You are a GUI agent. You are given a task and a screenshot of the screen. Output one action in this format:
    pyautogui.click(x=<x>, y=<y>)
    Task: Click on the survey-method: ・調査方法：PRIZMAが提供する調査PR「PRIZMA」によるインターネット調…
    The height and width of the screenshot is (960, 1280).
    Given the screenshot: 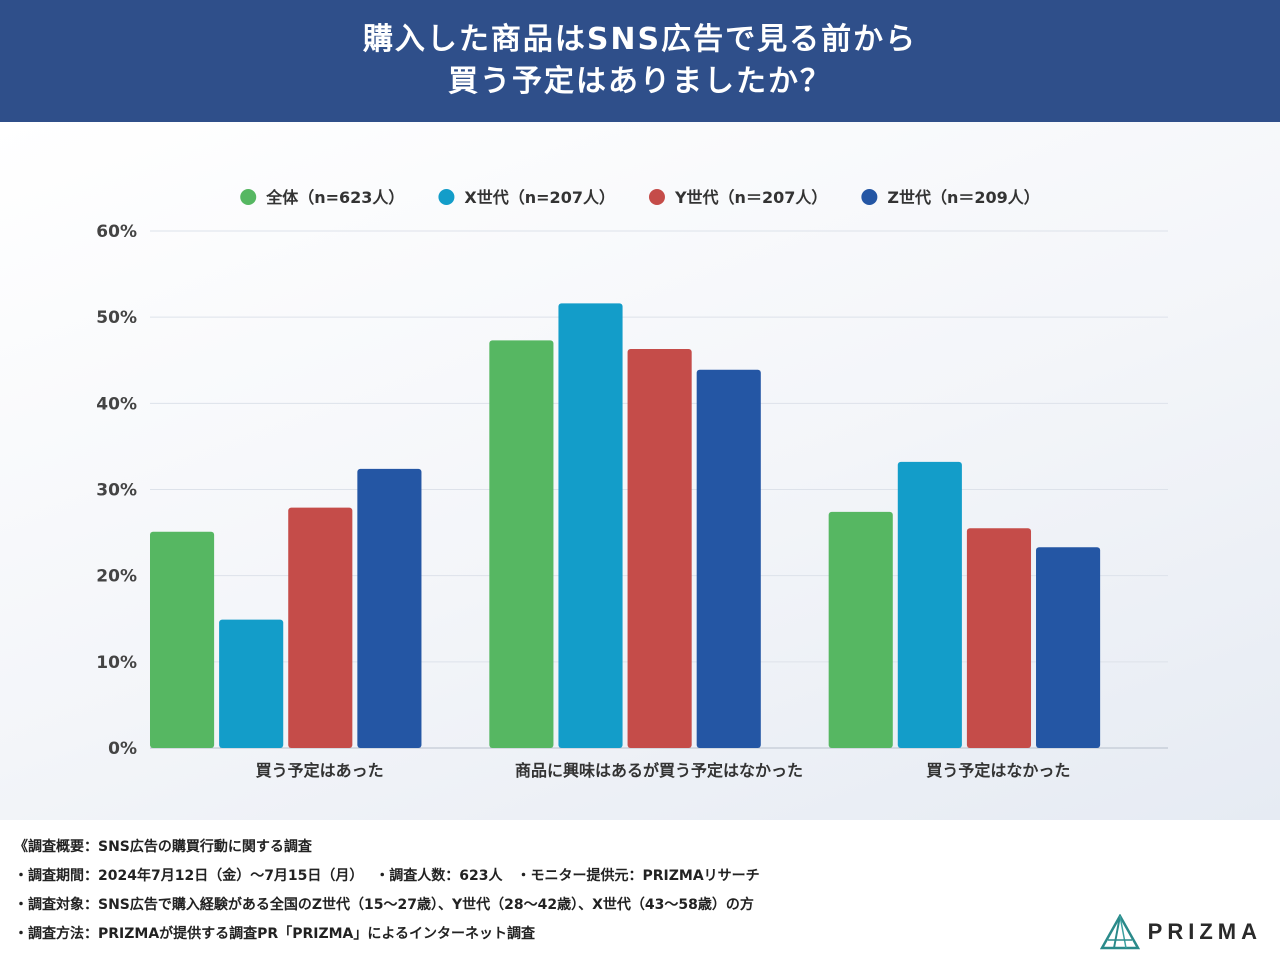 What is the action you would take?
    pyautogui.click(x=274, y=934)
    